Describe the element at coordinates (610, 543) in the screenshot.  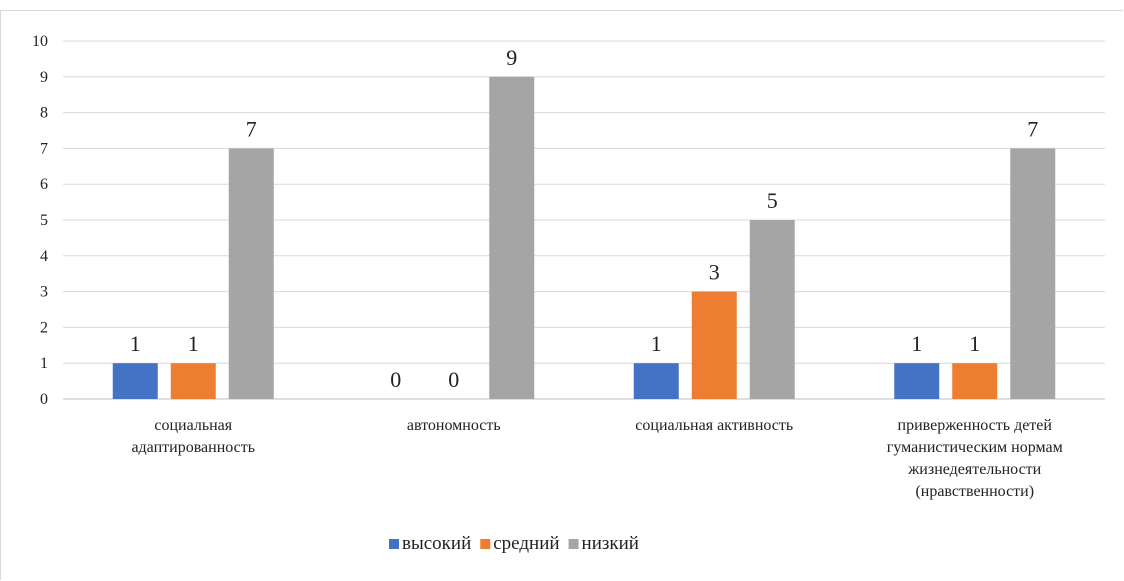
I see `legend-label: низкий` at that location.